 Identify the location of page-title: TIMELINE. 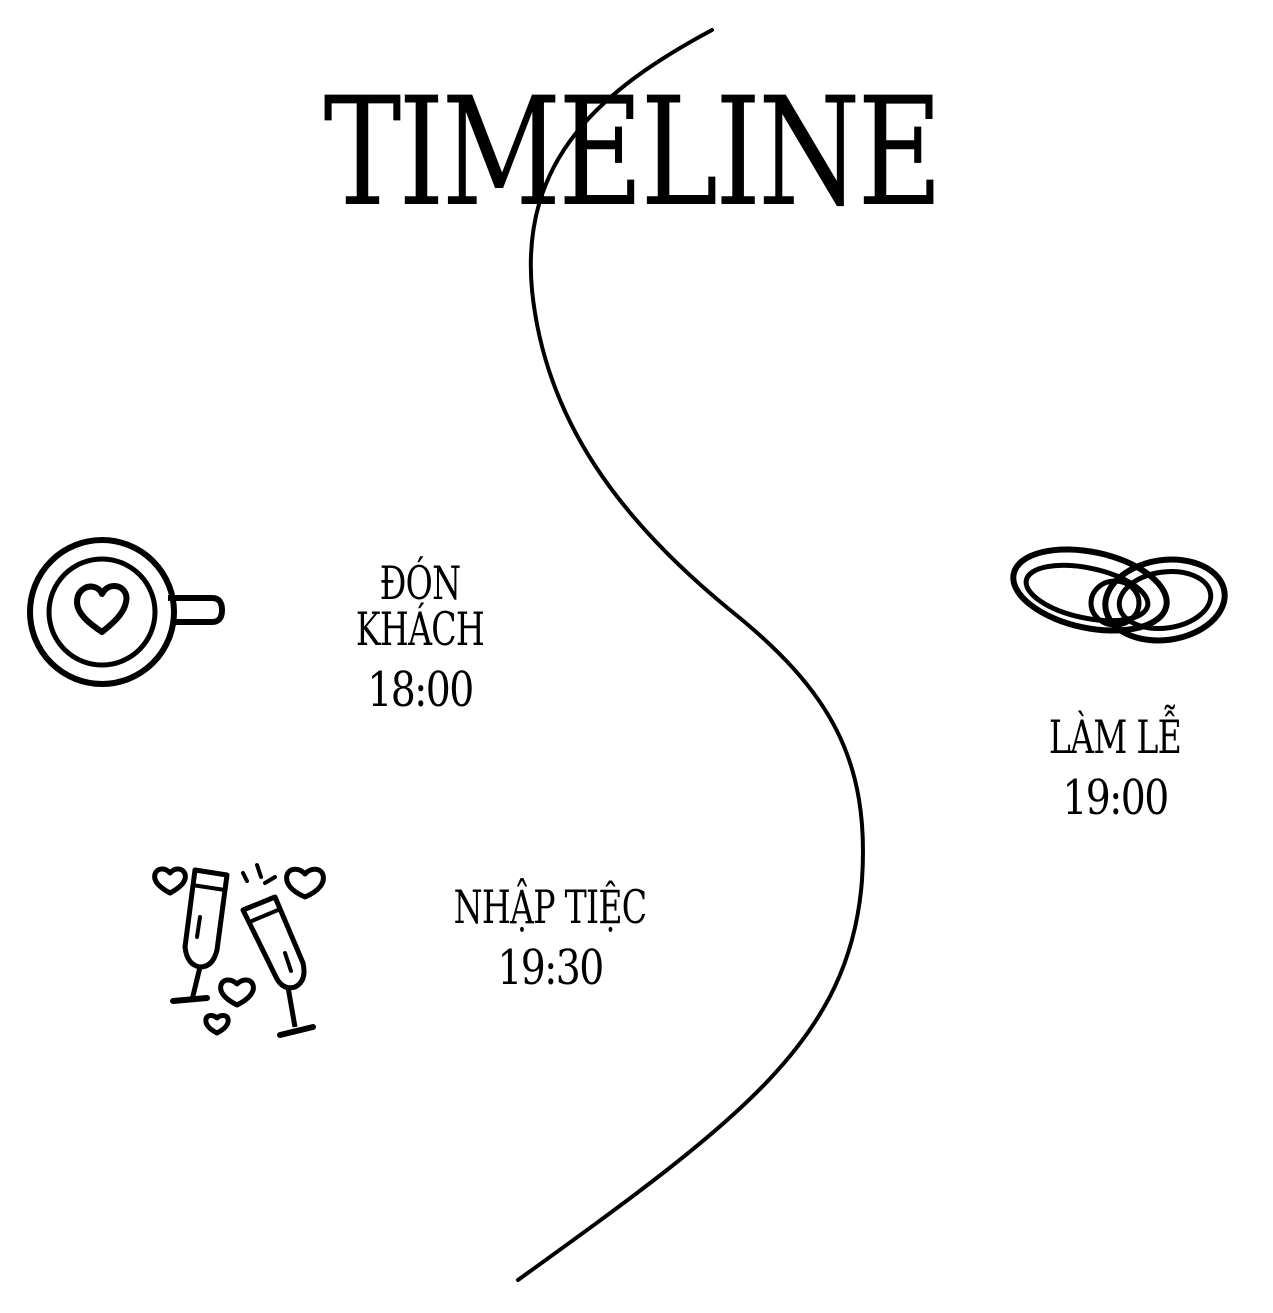
(632, 153).